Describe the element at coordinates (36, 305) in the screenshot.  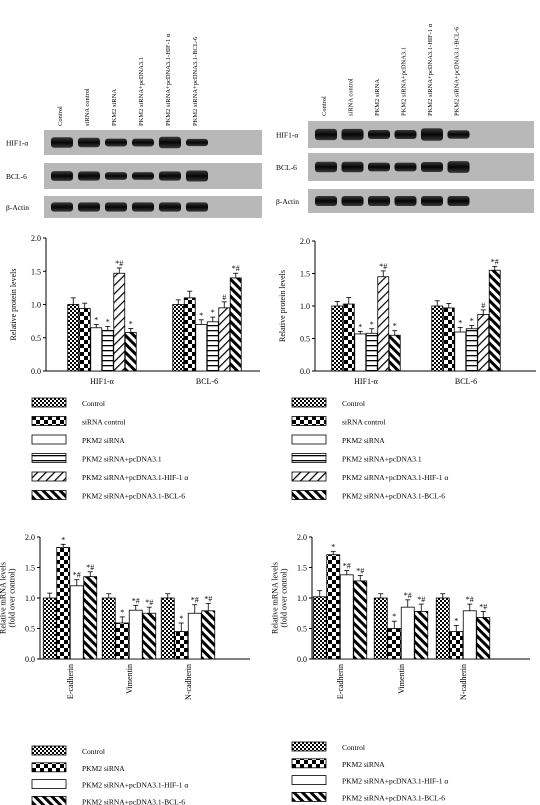
I see `y-tick-label: 1.0` at that location.